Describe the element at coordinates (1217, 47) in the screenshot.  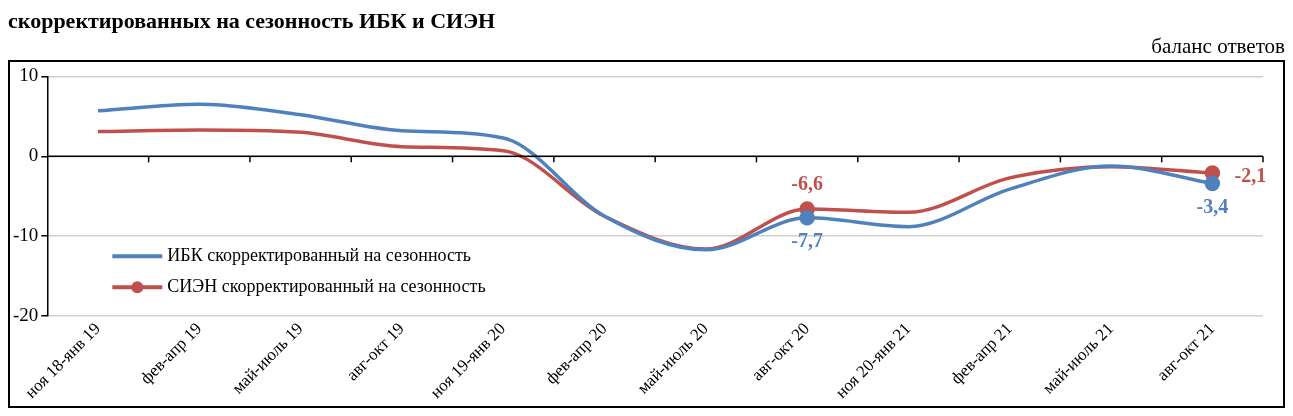
I see `y-axis-title: баланс ответов` at that location.